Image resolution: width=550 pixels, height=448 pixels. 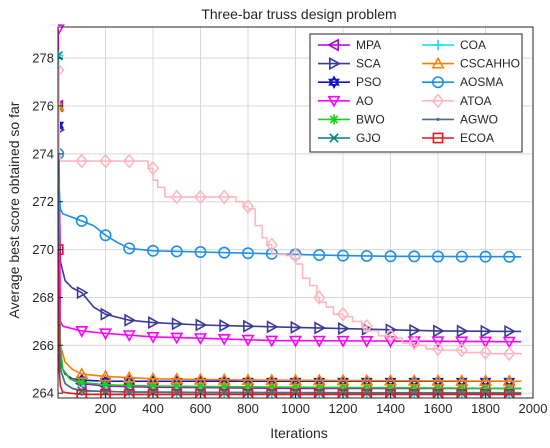 I want to click on legend-marker-aosma, so click(x=437, y=82).